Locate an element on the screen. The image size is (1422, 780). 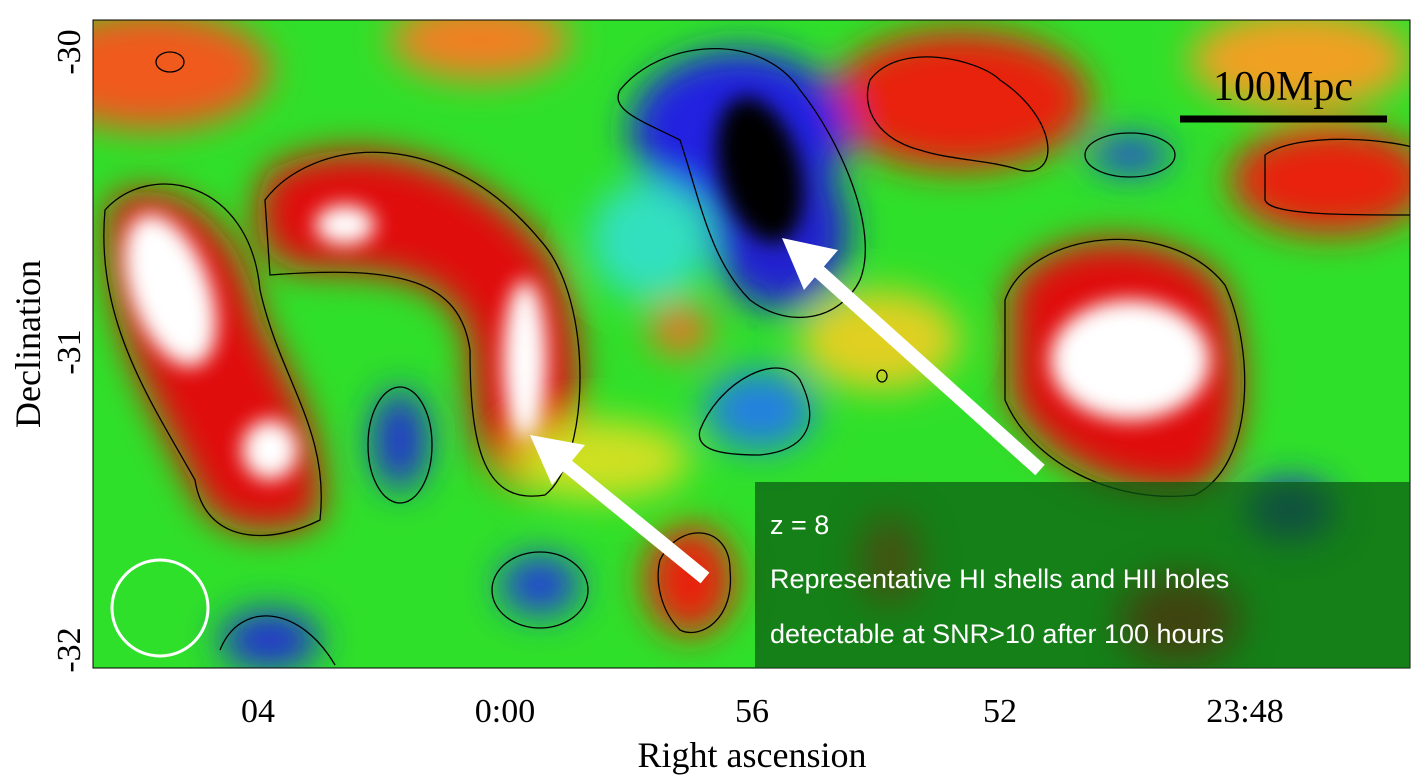
y-axis-label: Declination is located at coordinates (28, 344).